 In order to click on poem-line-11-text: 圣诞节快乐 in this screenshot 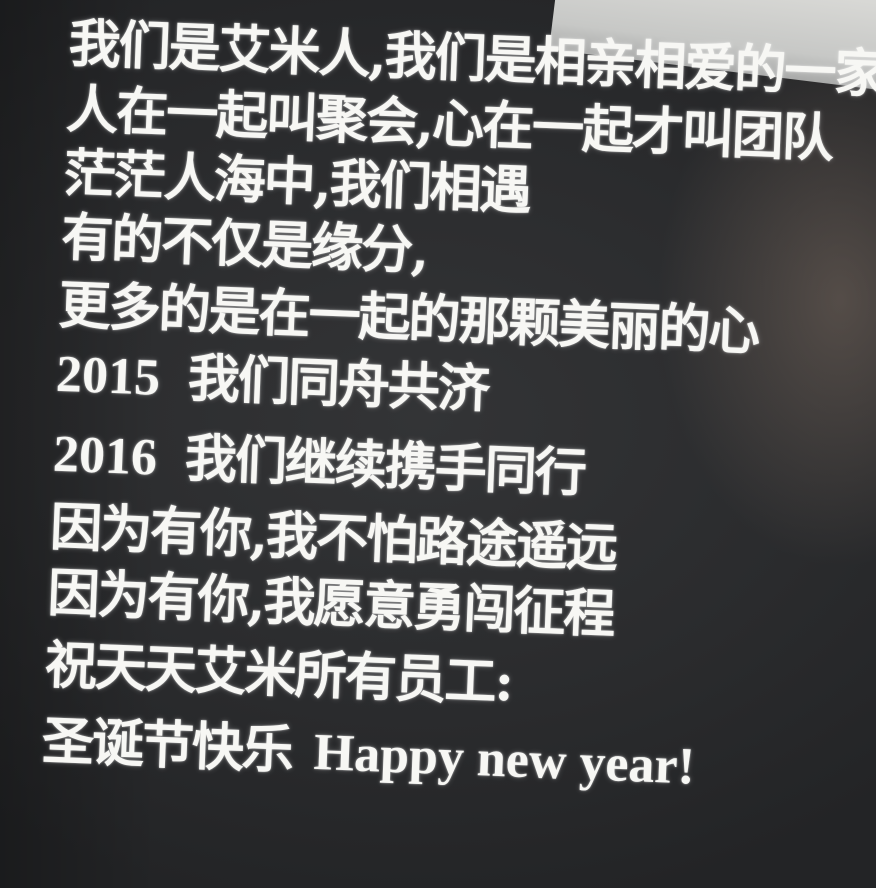, I will do `click(167, 746)`.